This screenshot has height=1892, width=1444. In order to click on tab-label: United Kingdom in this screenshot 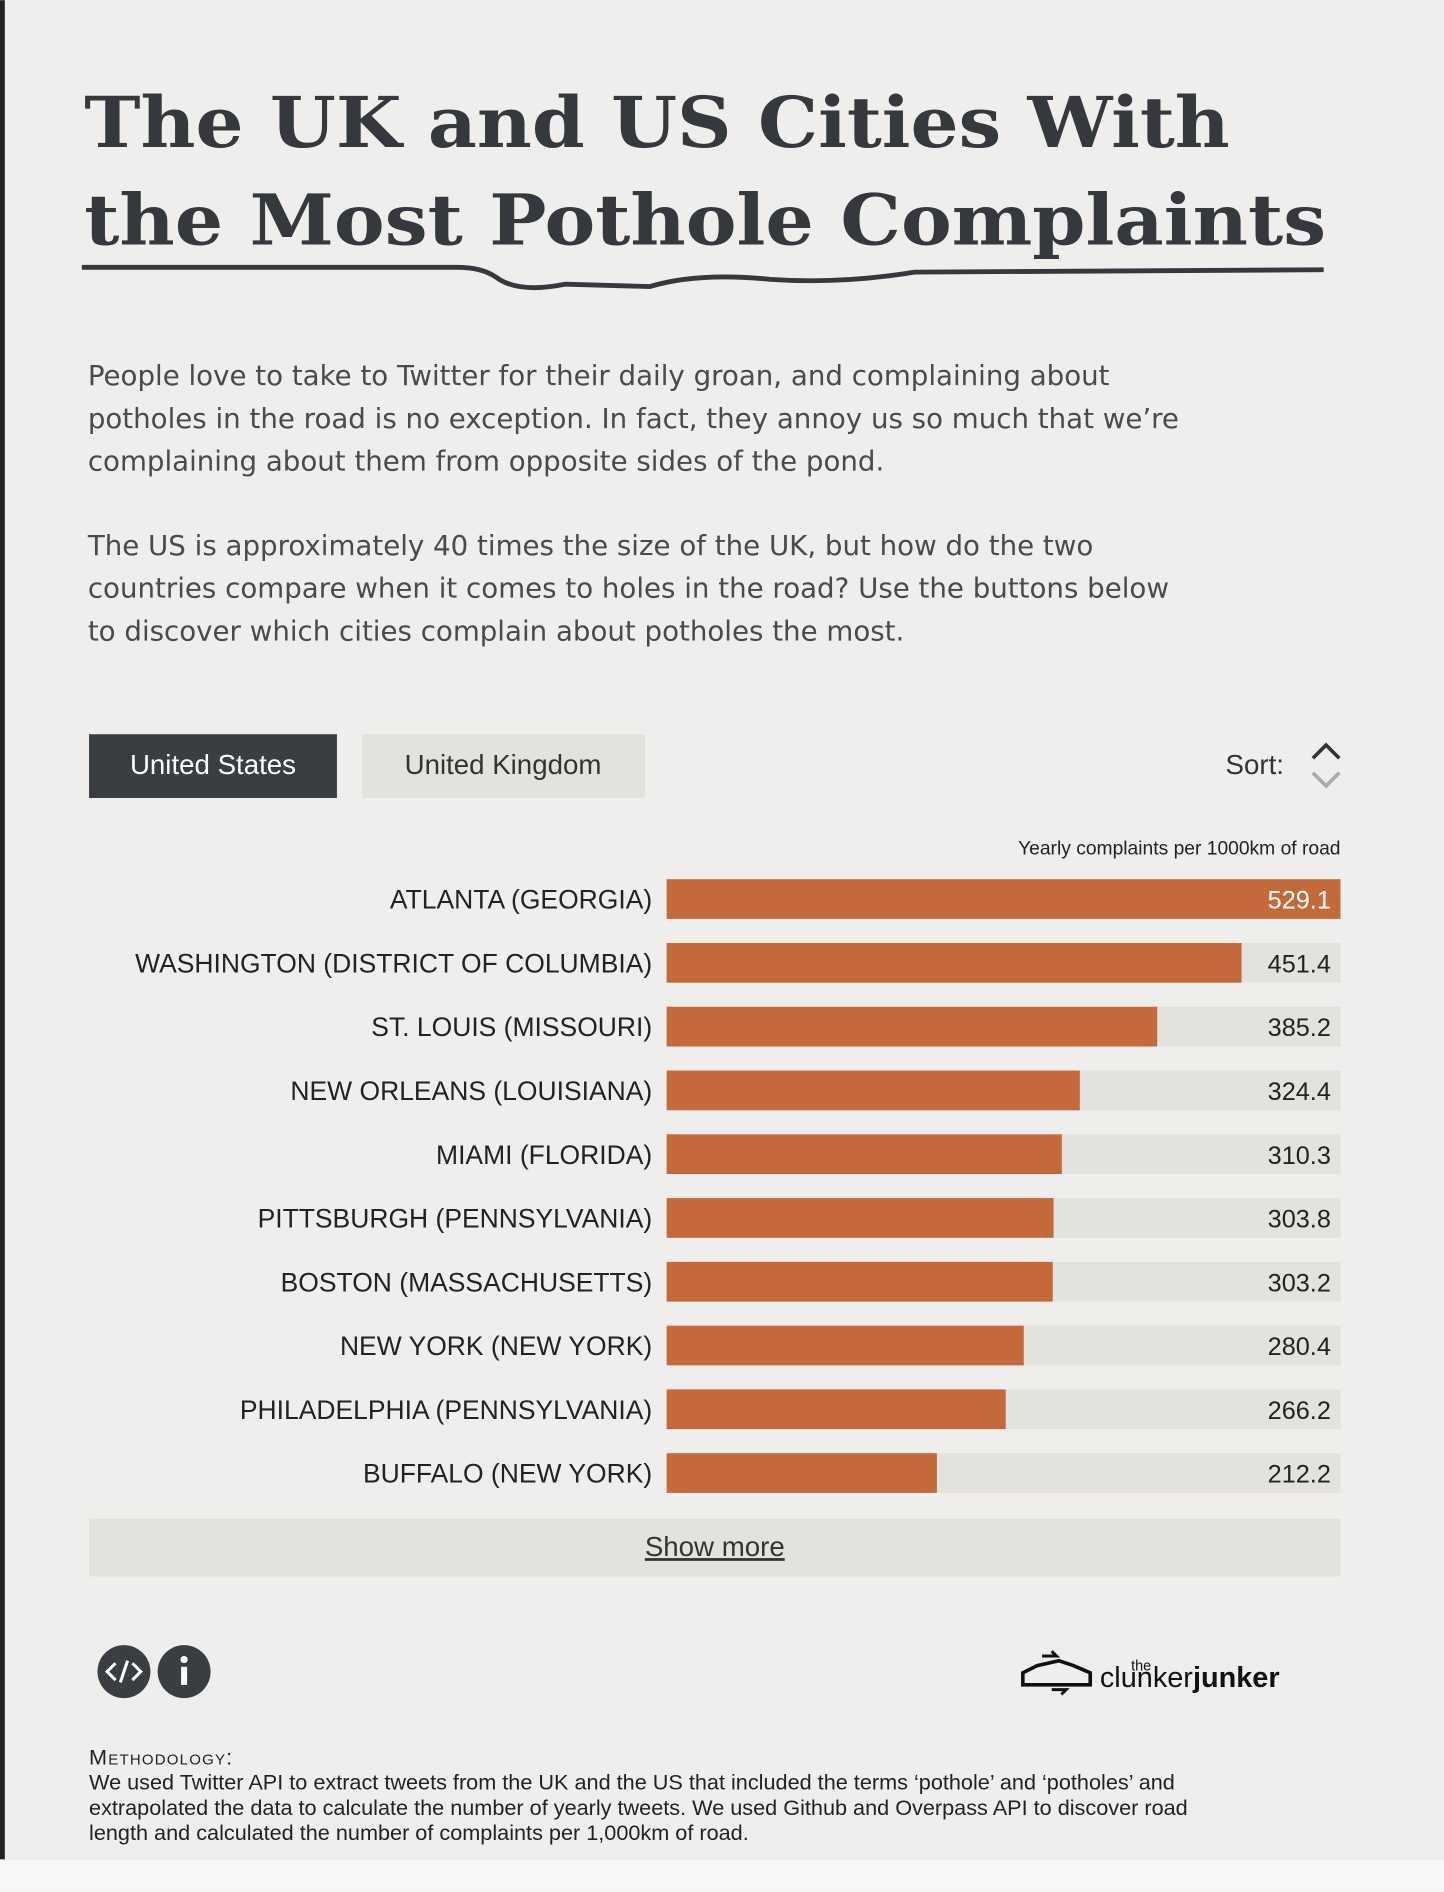, I will do `click(503, 764)`.